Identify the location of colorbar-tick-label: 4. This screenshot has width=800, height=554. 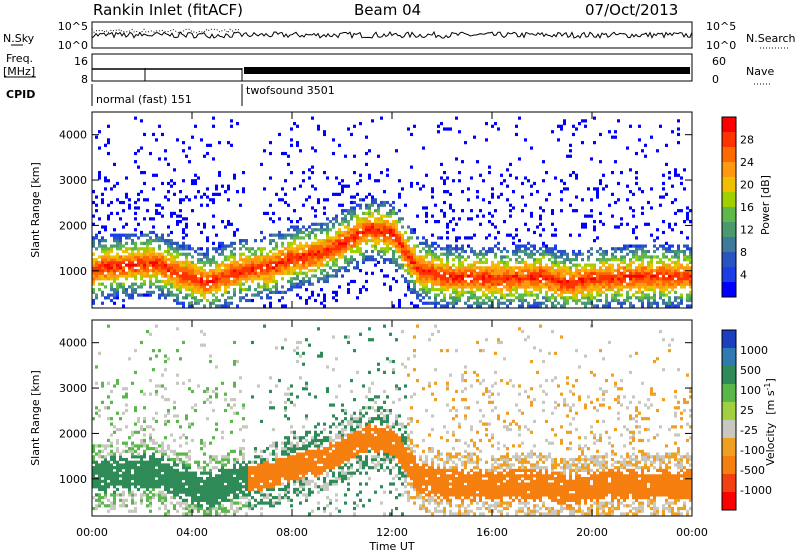
(743, 275).